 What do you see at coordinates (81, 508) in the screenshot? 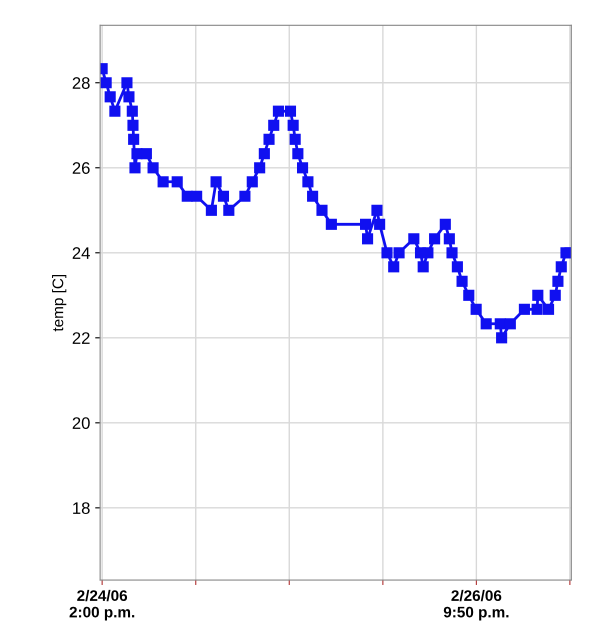
I see `y-tick-label: 18` at bounding box center [81, 508].